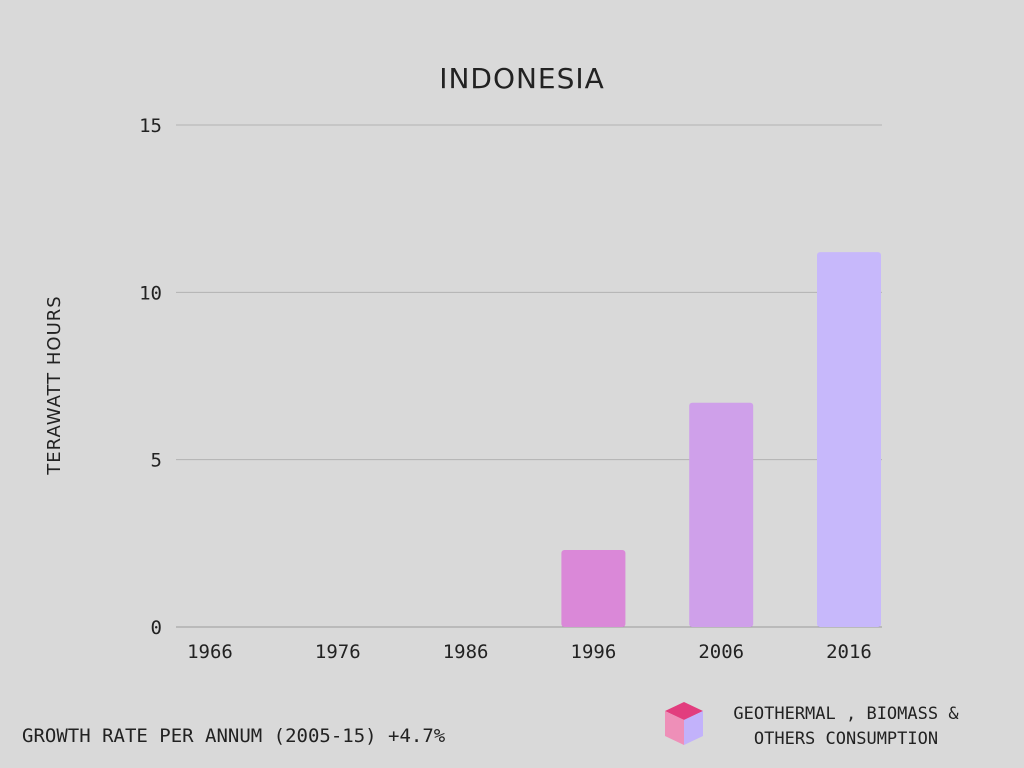 The height and width of the screenshot is (768, 1024). What do you see at coordinates (674, 728) in the screenshot?
I see `cube-left-face` at bounding box center [674, 728].